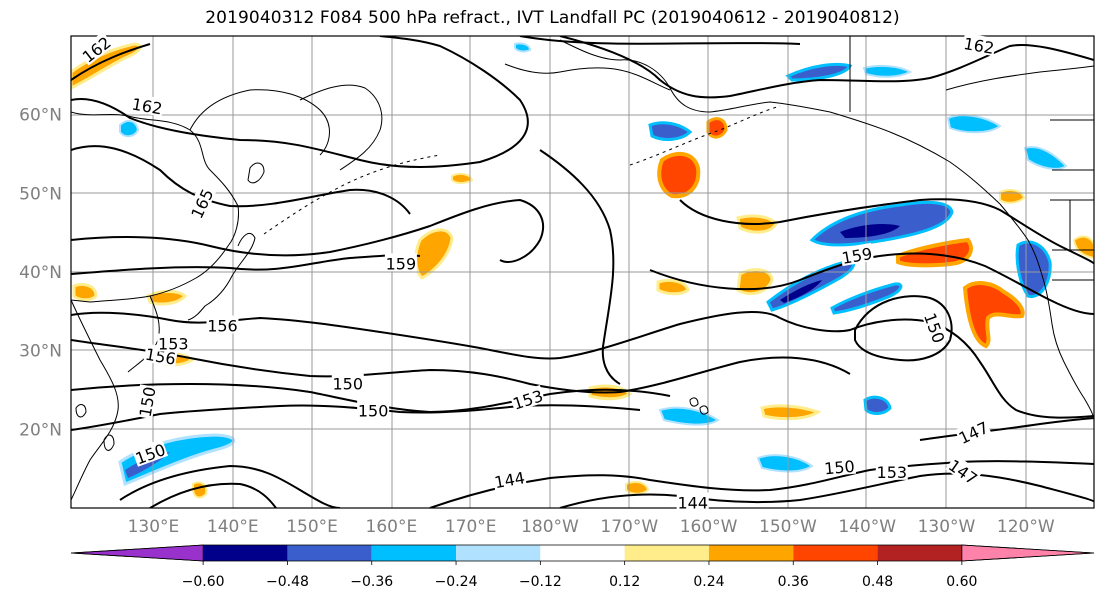 The image size is (1105, 601). I want to click on contour-label: 159, so click(400, 263).